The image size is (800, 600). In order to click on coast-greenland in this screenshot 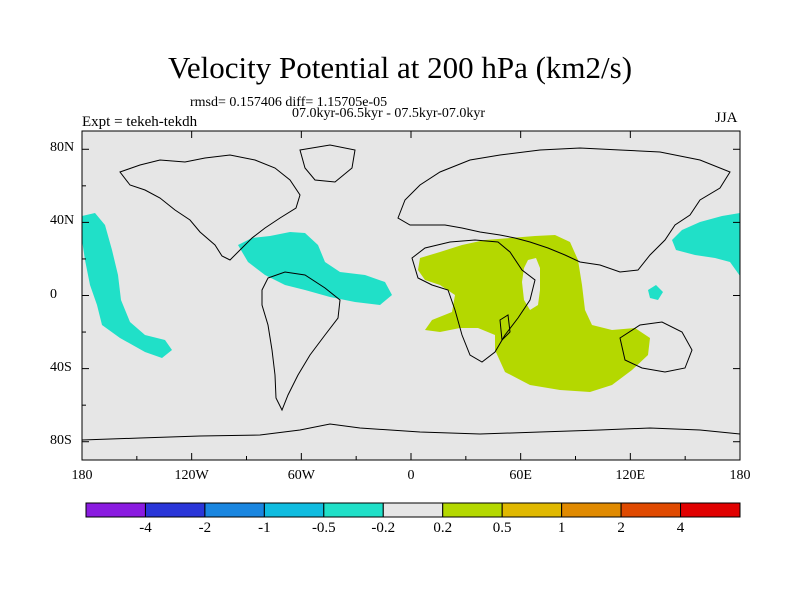, I will do `click(327, 163)`.